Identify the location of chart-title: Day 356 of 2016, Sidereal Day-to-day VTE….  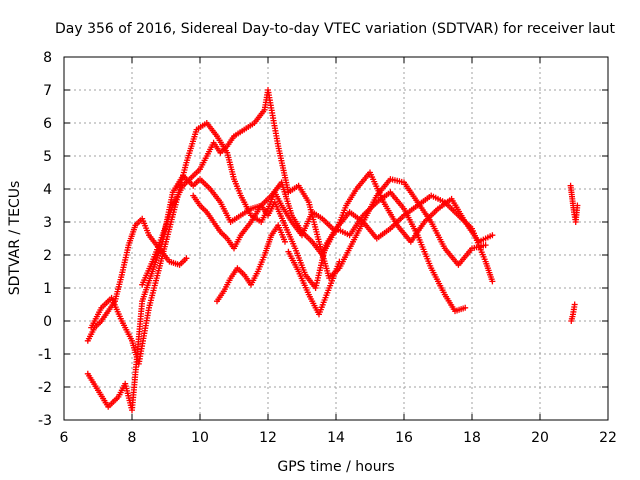
(335, 29).